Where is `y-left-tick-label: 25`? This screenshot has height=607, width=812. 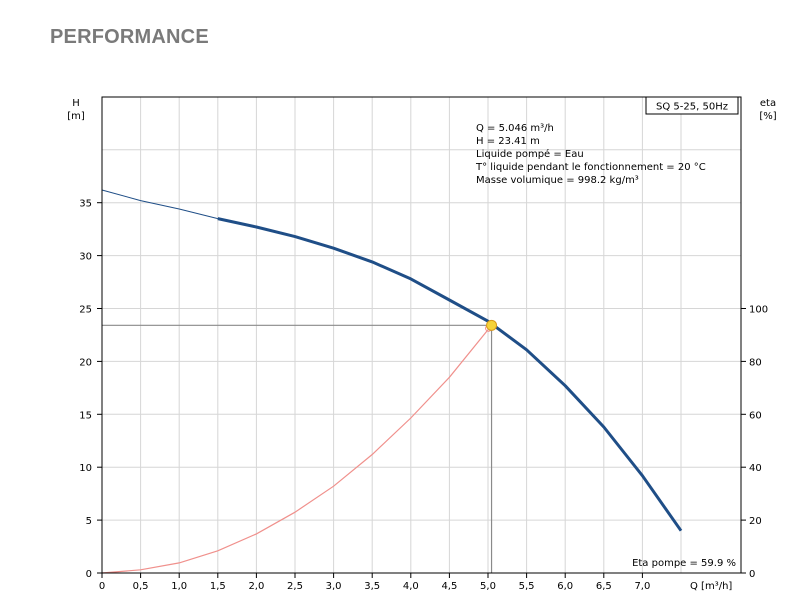
y-left-tick-label: 25 is located at coordinates (85, 310).